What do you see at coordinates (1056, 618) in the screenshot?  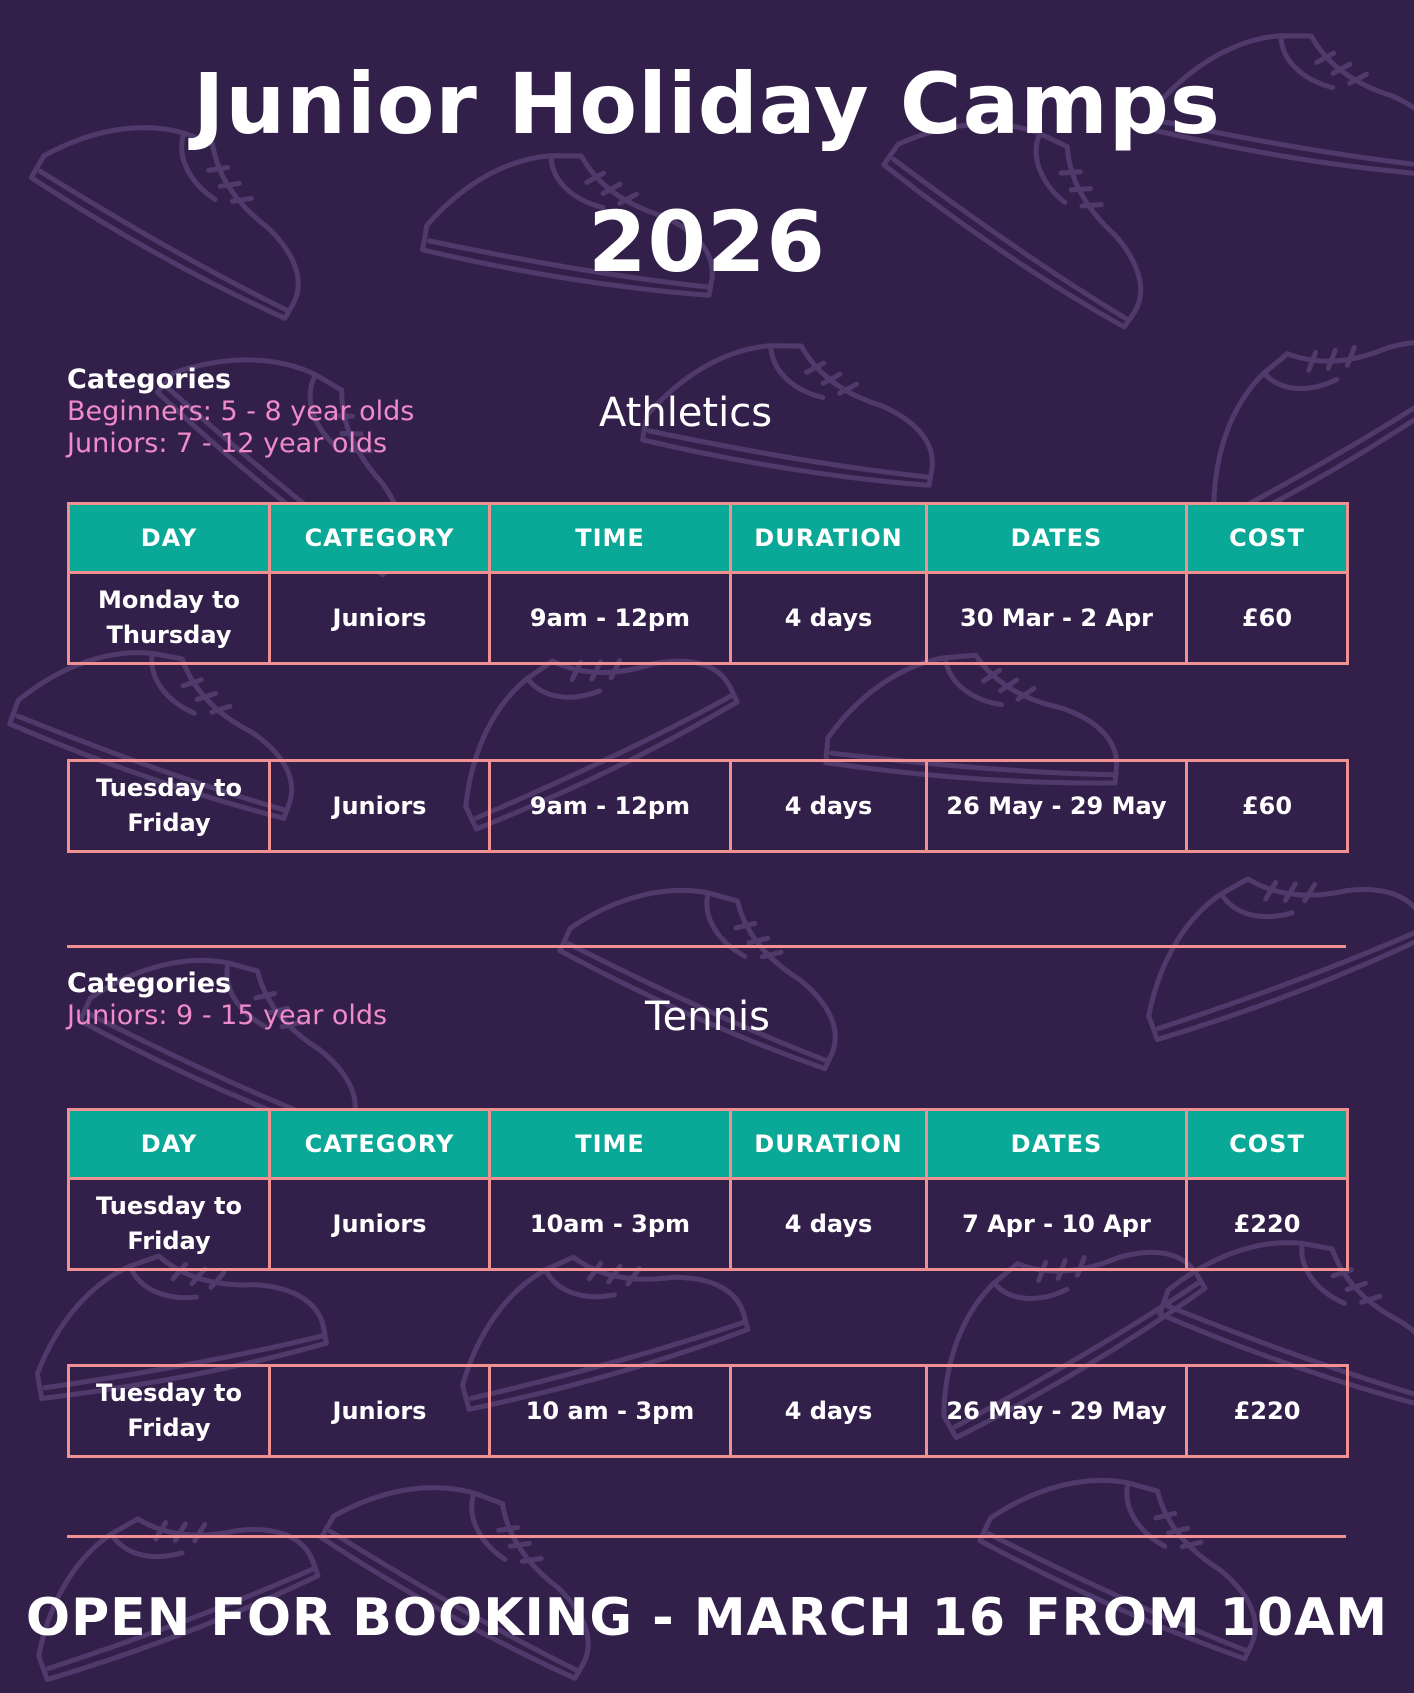 I see `cell-dates: 30 Mar - 2 Apr` at bounding box center [1056, 618].